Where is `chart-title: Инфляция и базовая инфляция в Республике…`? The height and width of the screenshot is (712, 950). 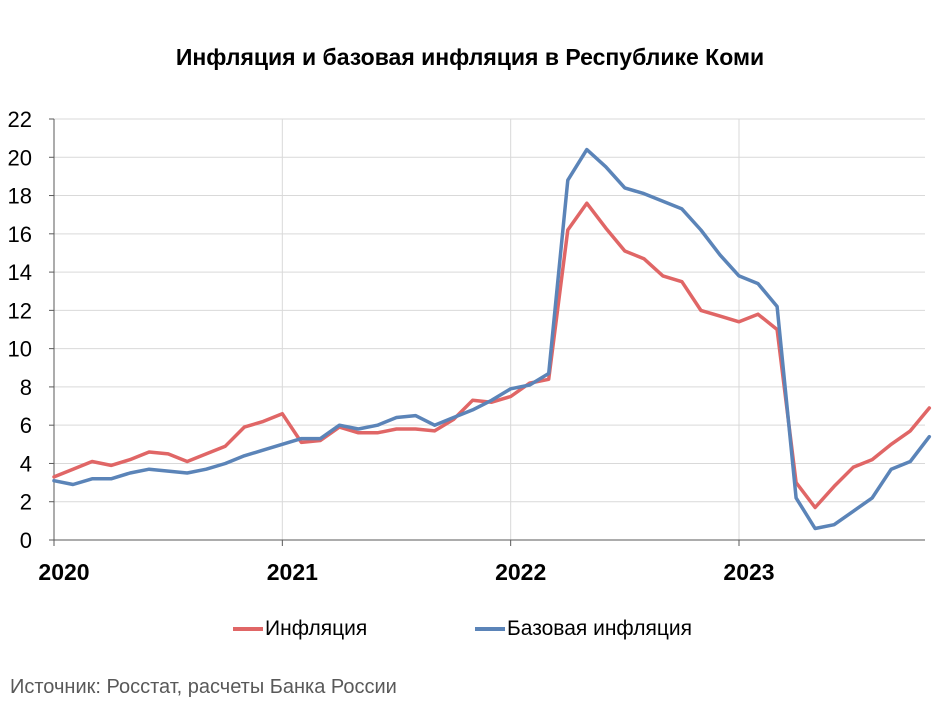
chart-title: Инфляция и базовая инфляция в Республике… is located at coordinates (470, 57).